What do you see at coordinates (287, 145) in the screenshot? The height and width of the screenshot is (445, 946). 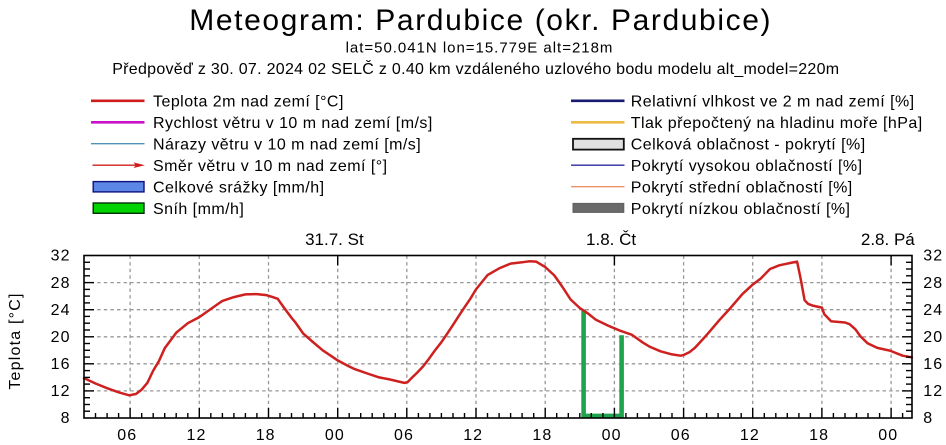 I see `svg-text:Nárazy větru v 10 m nad zemí [: Nárazy větru v 10 m nad zemí [m/s]` at bounding box center [287, 145].